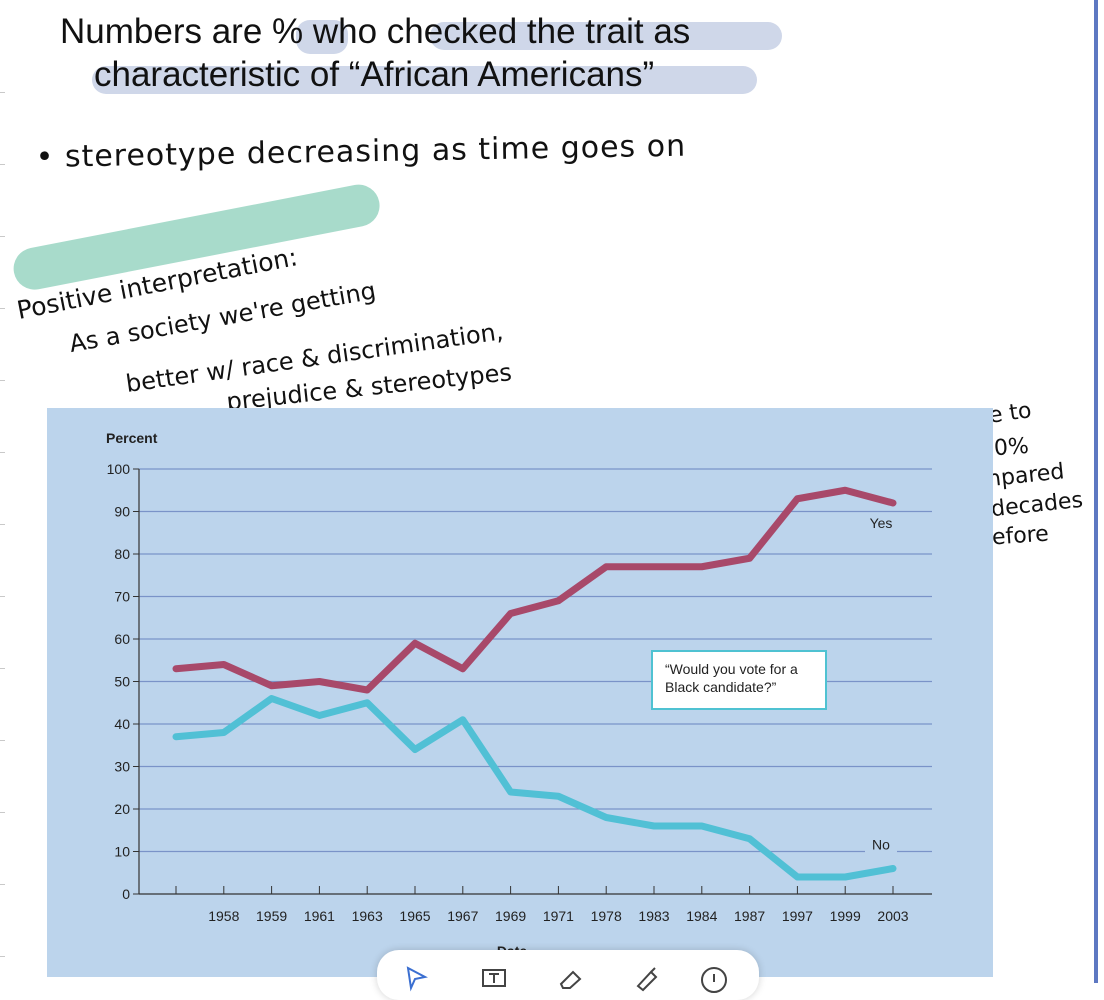  What do you see at coordinates (122, 852) in the screenshot?
I see `y-tick-label: 10` at bounding box center [122, 852].